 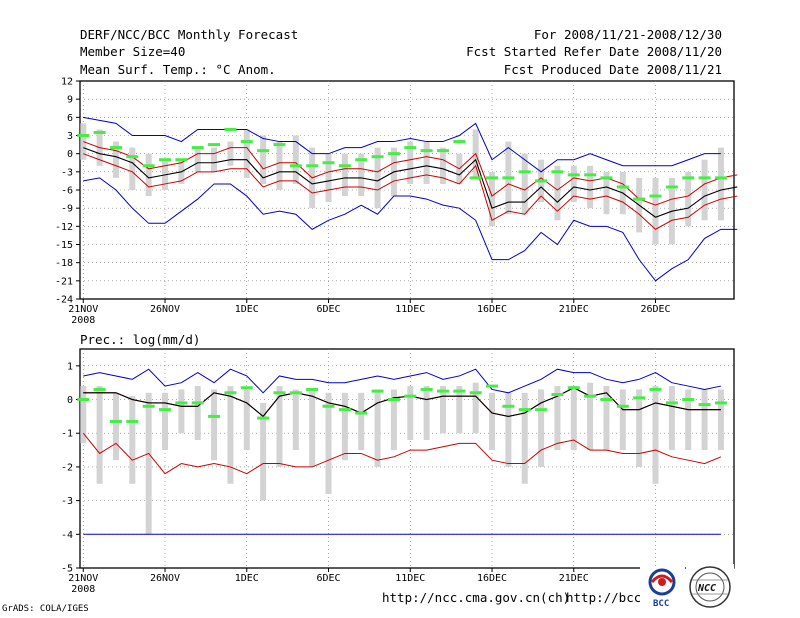 I want to click on y-tick-label: 3, so click(x=70, y=136).